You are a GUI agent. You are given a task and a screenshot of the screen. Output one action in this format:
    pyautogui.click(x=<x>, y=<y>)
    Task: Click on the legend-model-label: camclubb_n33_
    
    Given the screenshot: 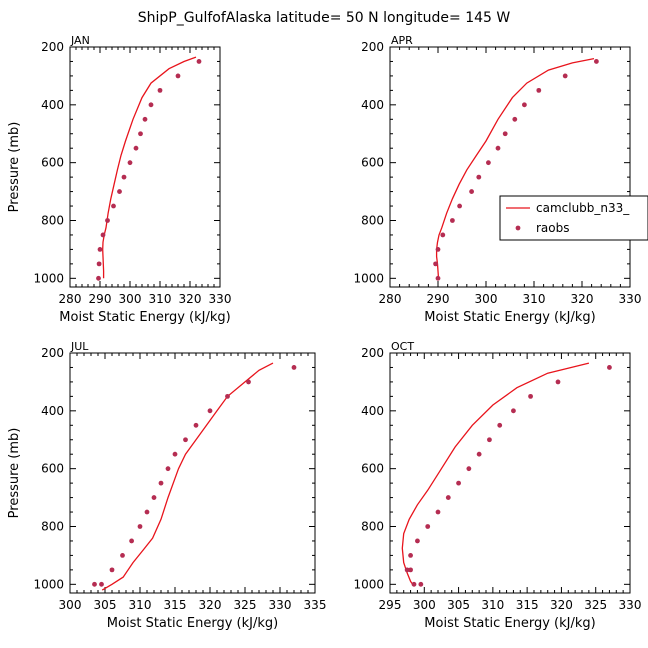 What is the action you would take?
    pyautogui.click(x=583, y=208)
    